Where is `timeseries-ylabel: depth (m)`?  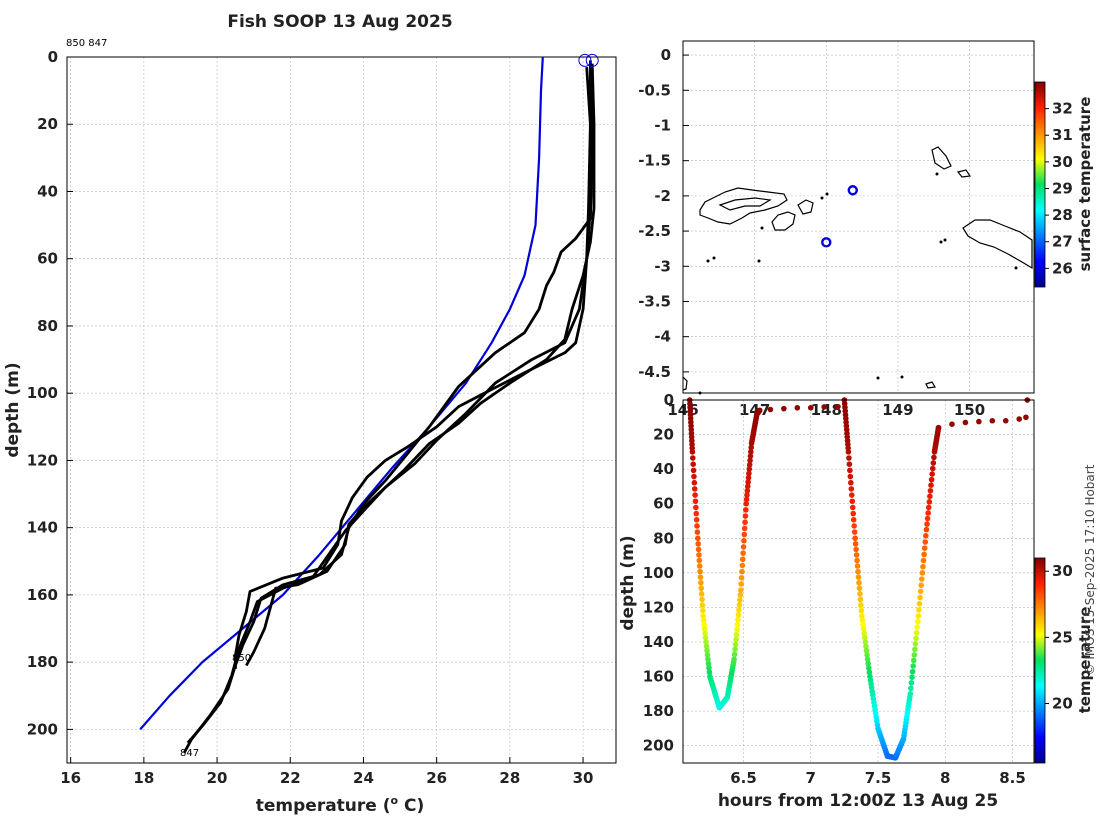
timeseries-ylabel: depth (m) is located at coordinates (628, 582).